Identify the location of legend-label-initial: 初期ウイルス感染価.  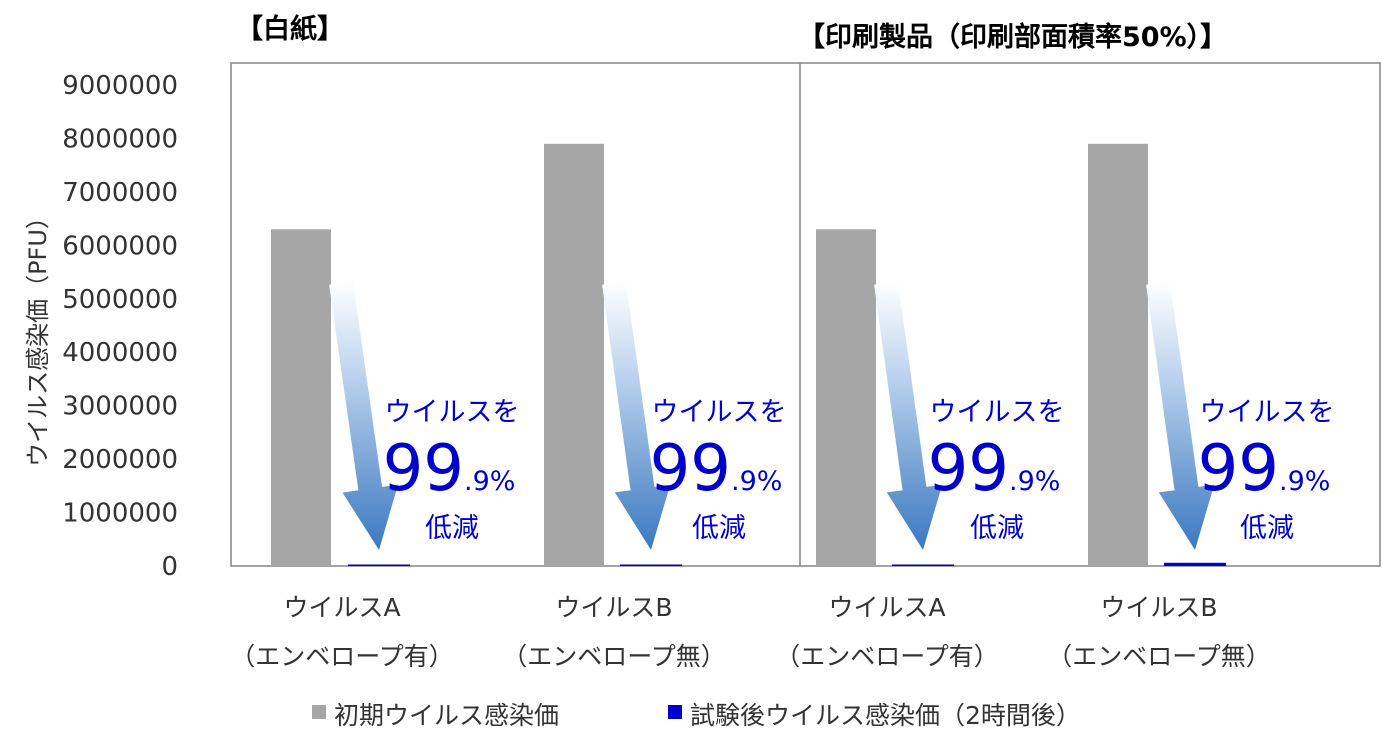
(446, 715).